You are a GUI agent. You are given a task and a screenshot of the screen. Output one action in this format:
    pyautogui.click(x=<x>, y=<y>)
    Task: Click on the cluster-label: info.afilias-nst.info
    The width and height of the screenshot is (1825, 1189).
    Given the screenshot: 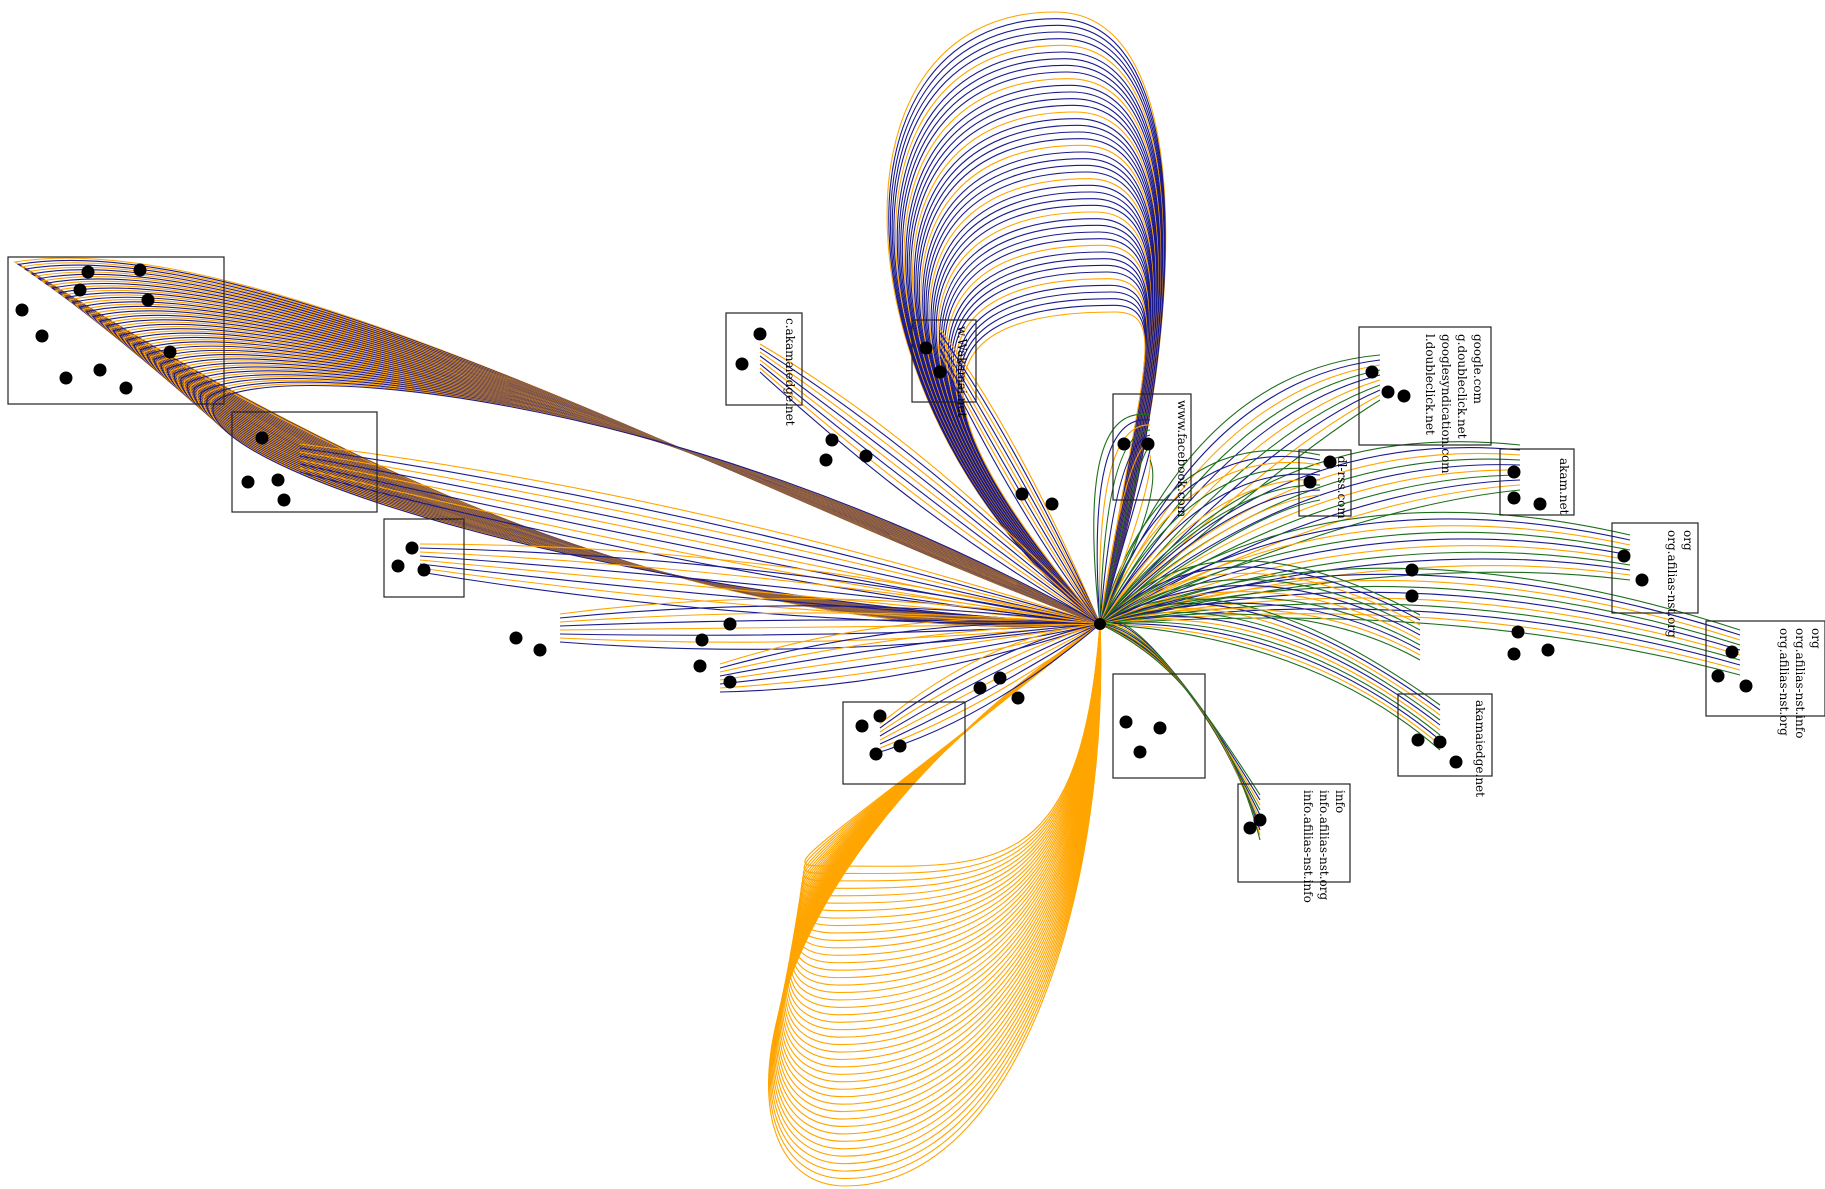 What is the action you would take?
    pyautogui.click(x=1308, y=846)
    